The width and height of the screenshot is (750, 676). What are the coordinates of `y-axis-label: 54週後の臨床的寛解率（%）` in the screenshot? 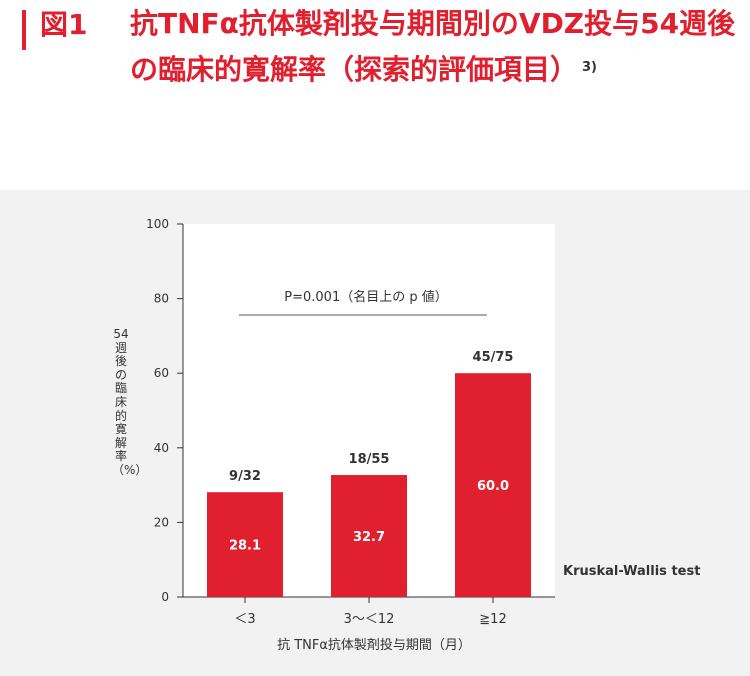 It's located at (130, 402).